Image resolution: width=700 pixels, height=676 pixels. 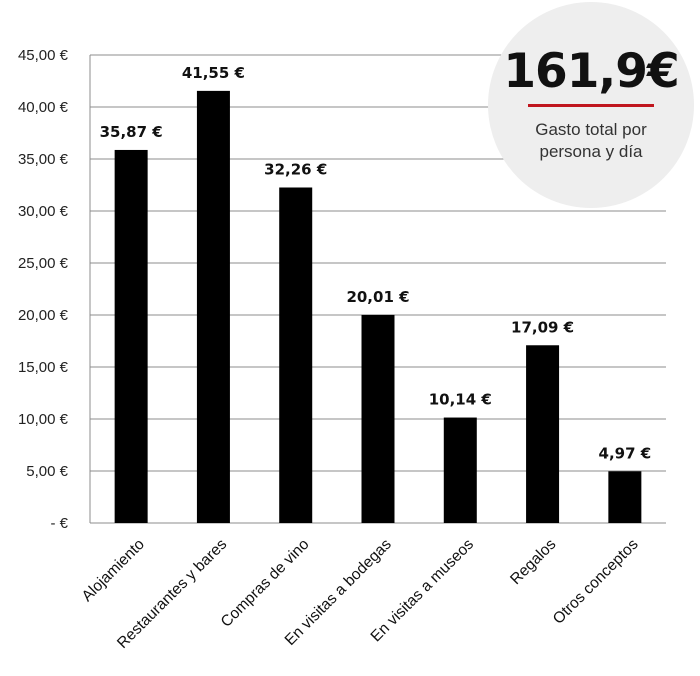 What do you see at coordinates (377, 297) in the screenshot?
I see `data-label: 20,01 €` at bounding box center [377, 297].